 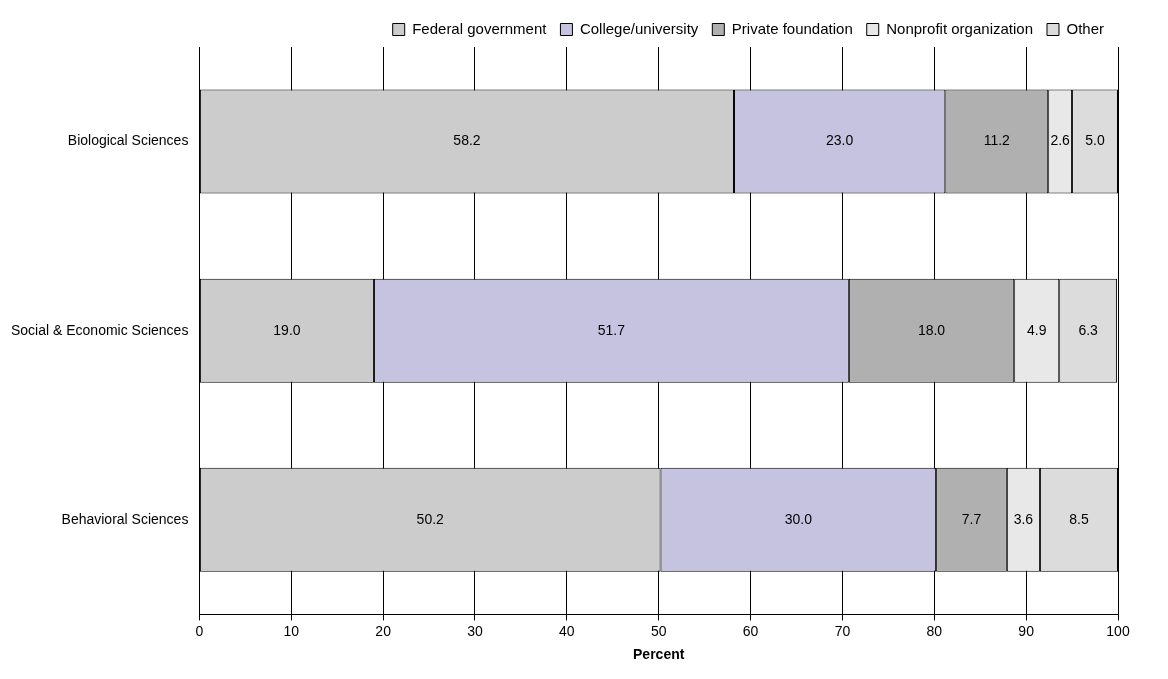 I want to click on data-label: 11.2, so click(x=997, y=140).